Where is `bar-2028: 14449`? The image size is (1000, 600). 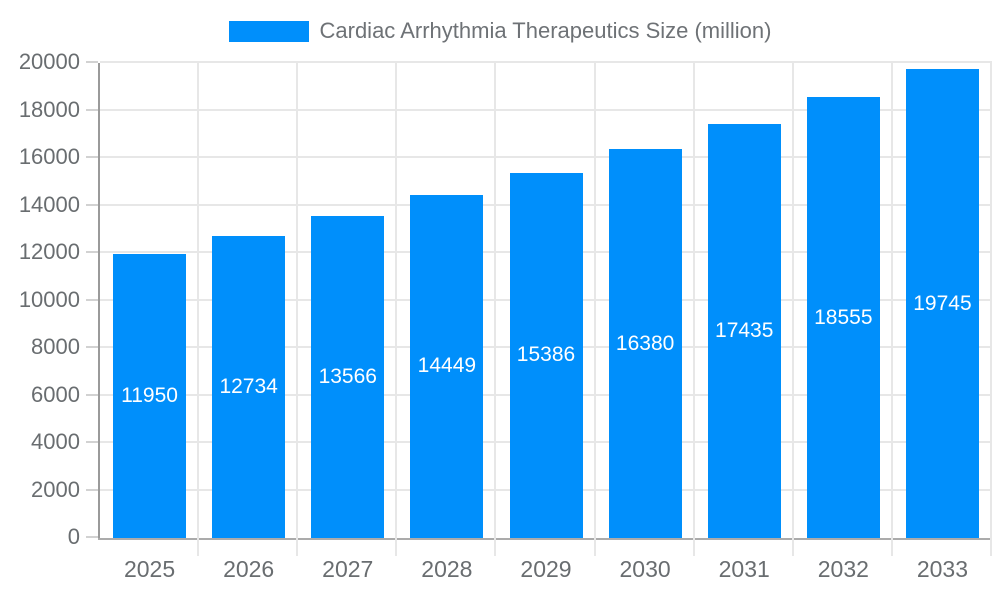
bar-2028: 14449 is located at coordinates (447, 366).